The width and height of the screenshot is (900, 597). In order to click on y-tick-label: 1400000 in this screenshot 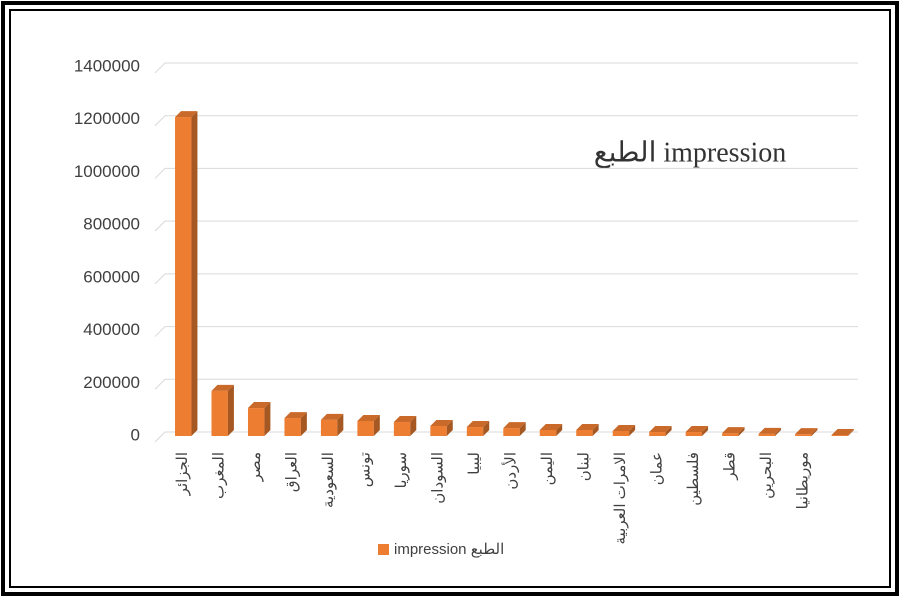, I will do `click(107, 65)`.